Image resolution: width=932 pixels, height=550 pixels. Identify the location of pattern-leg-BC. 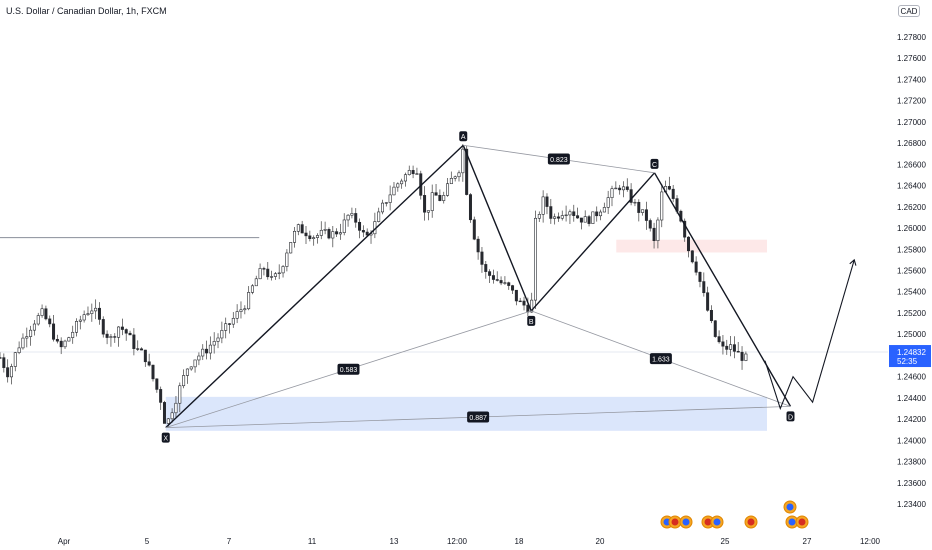
(593, 242).